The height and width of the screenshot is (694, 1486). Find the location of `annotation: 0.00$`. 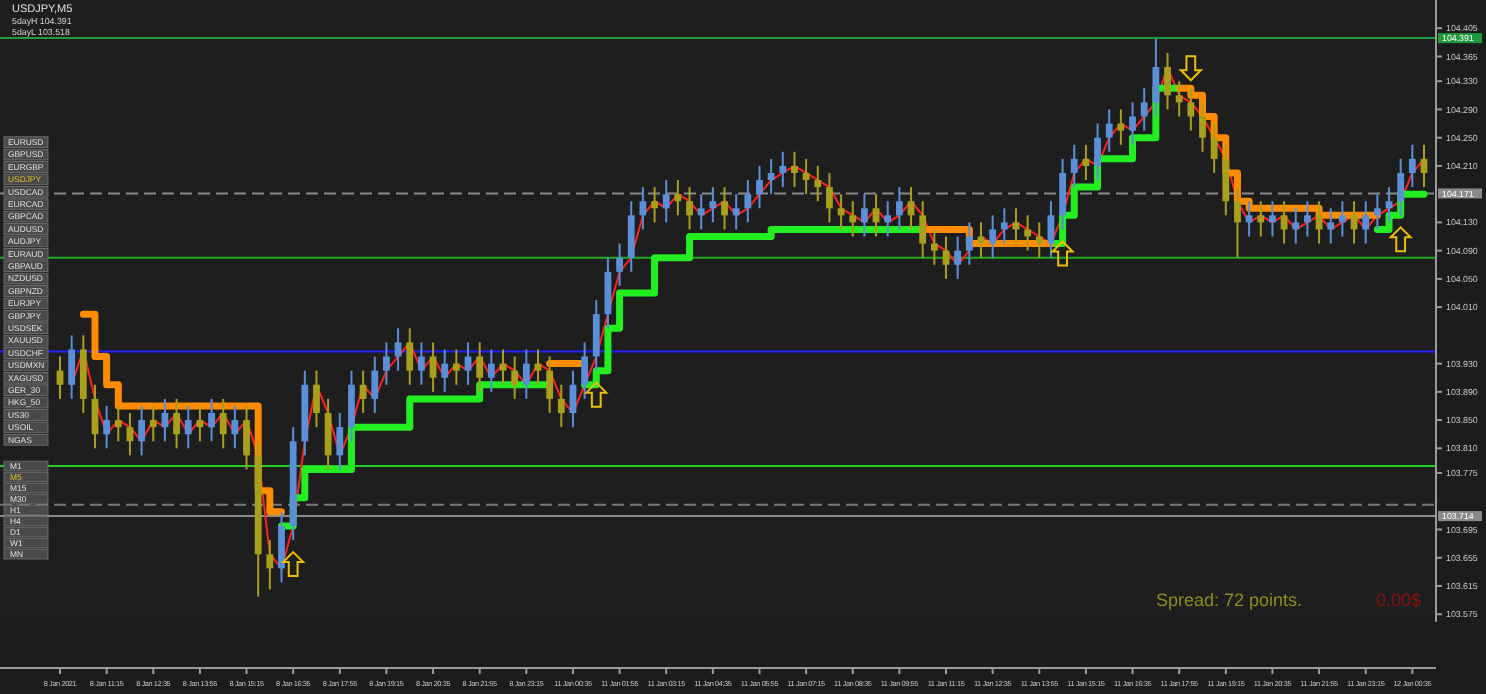

annotation: 0.00$ is located at coordinates (1399, 600).